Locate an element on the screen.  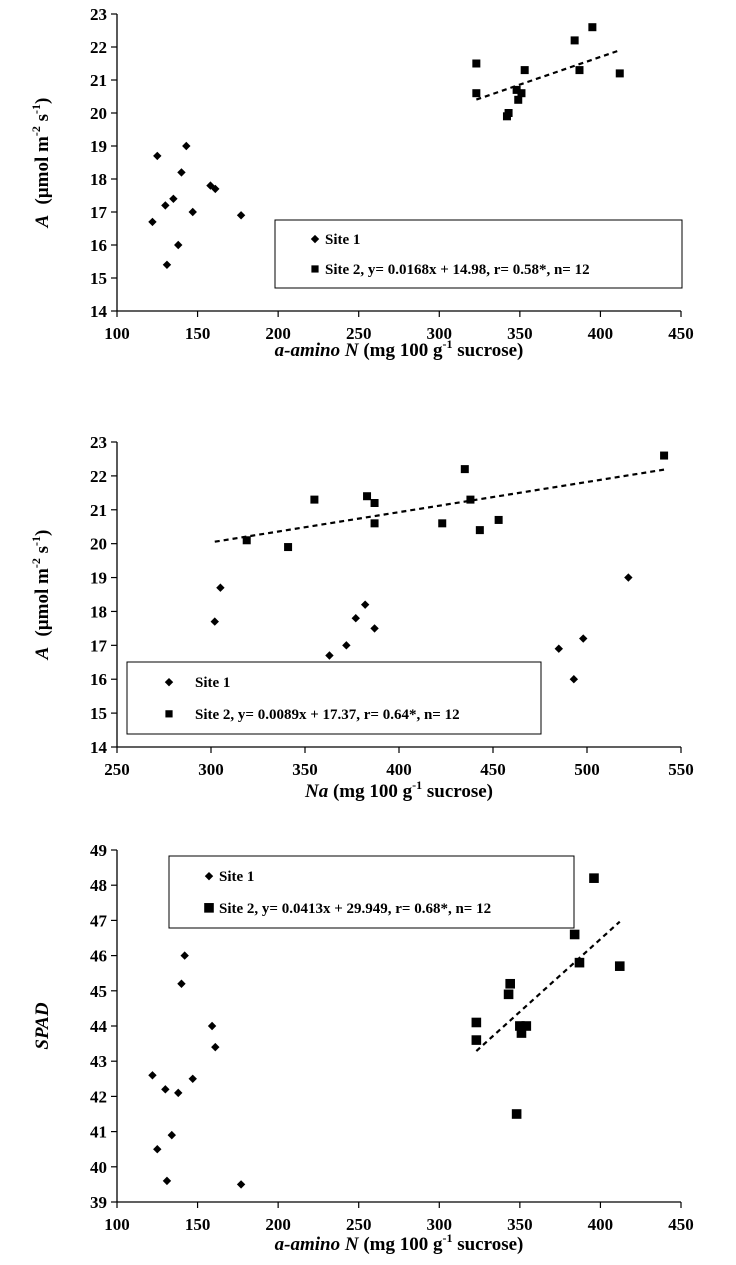
x-axis-label: a-amino N (mg 100 g-1 sucrose) is located at coordinates (399, 349).